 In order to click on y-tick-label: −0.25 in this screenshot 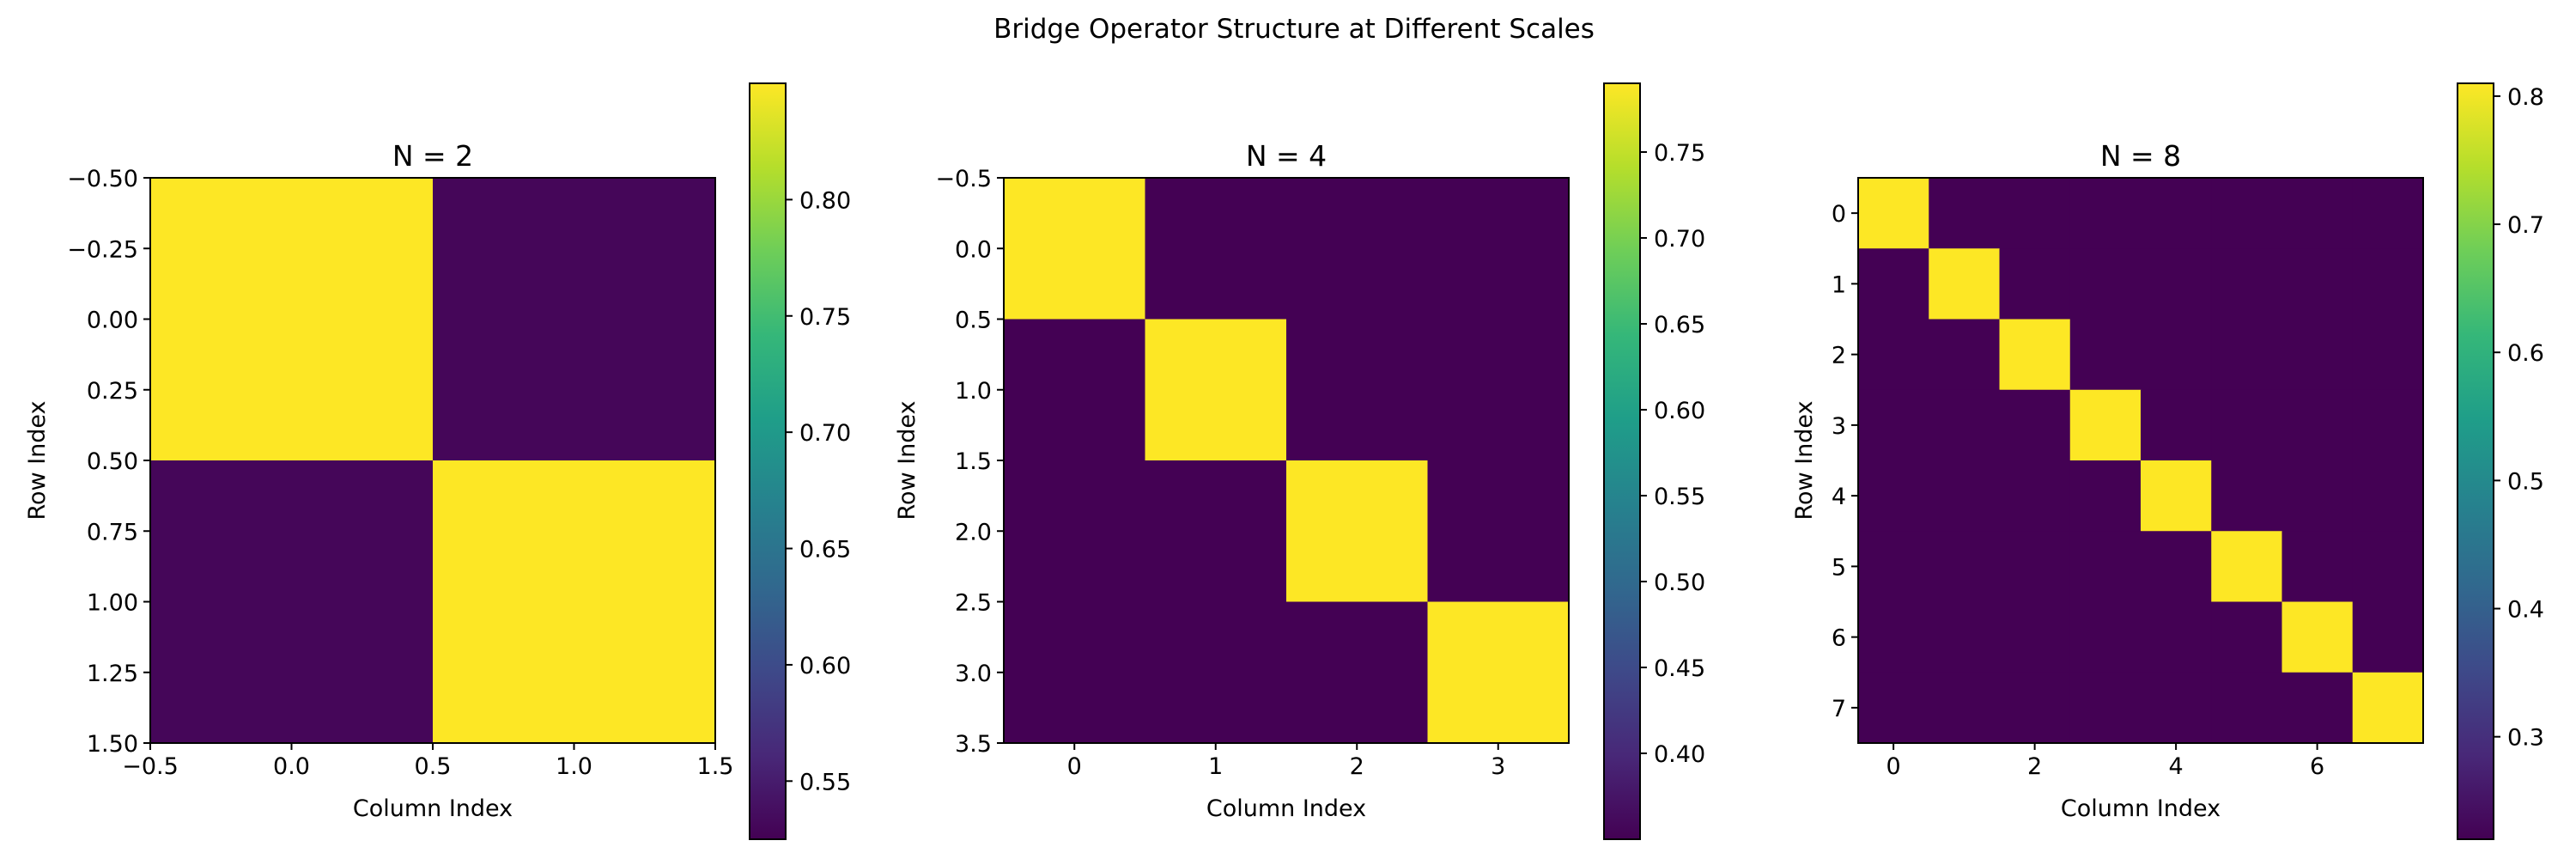, I will do `click(102, 249)`.